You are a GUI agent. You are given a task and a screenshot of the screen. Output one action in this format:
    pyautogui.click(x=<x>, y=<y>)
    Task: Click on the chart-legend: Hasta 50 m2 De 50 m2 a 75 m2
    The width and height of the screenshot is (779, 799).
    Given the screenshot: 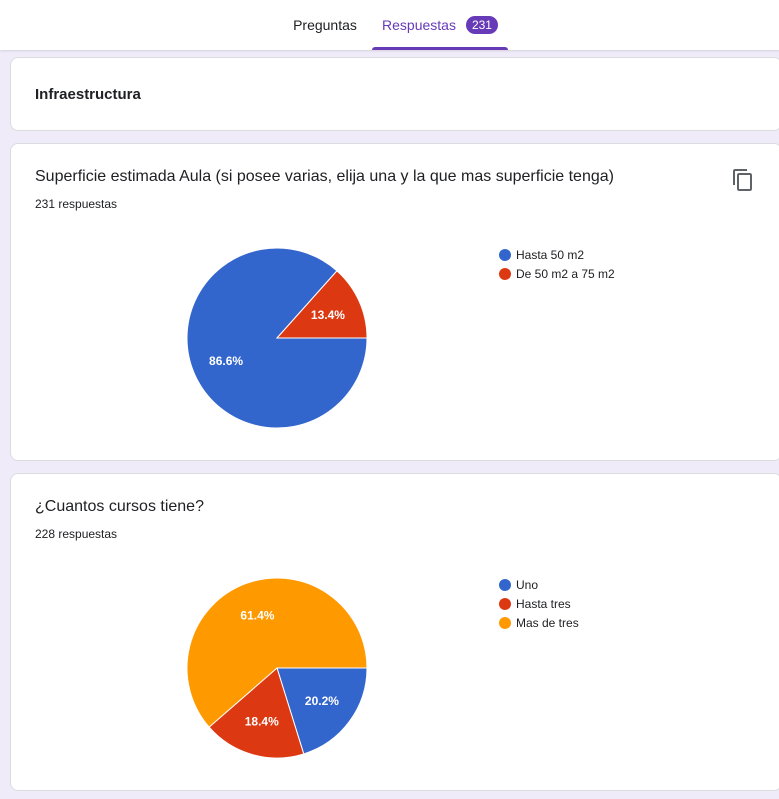 What is the action you would take?
    pyautogui.click(x=557, y=264)
    